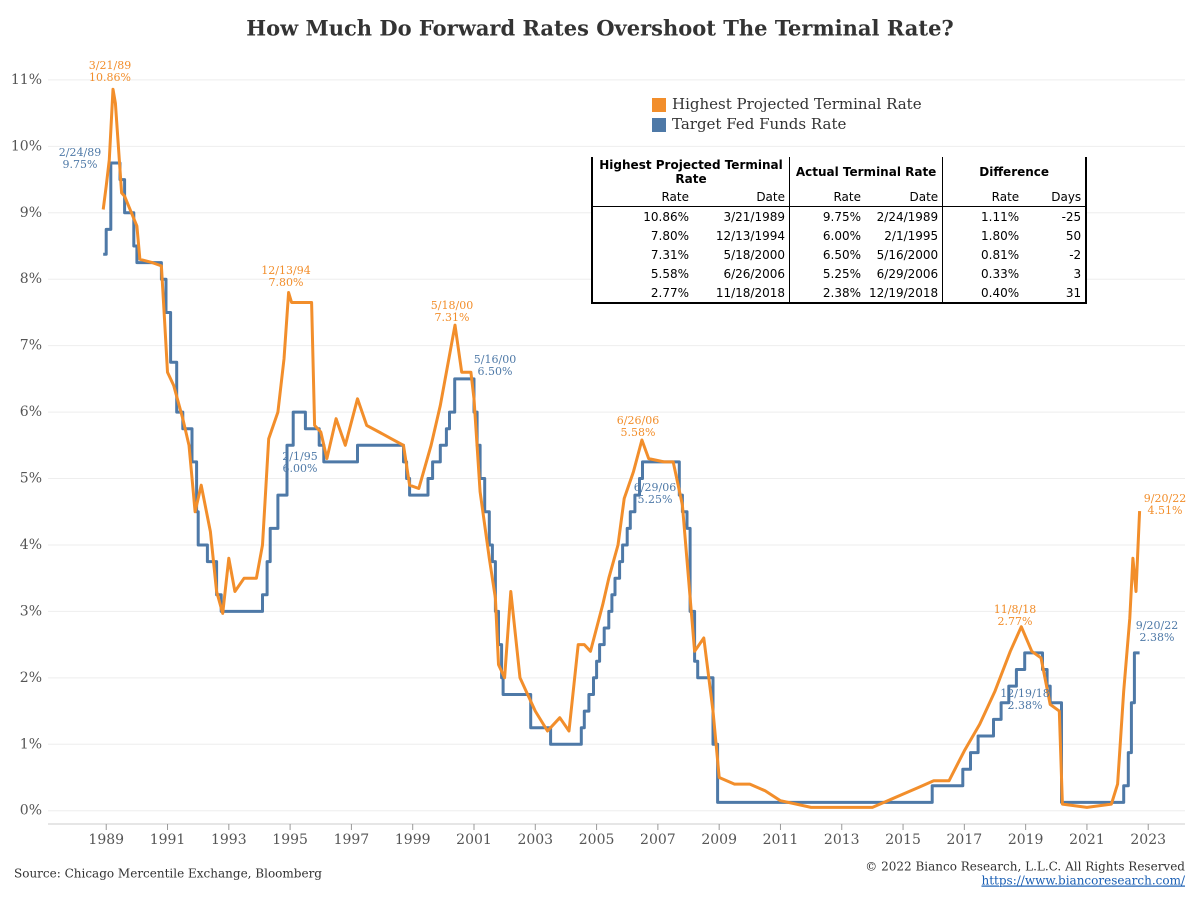 The width and height of the screenshot is (1200, 904). I want to click on y-tick-label: 9%, so click(31, 213).